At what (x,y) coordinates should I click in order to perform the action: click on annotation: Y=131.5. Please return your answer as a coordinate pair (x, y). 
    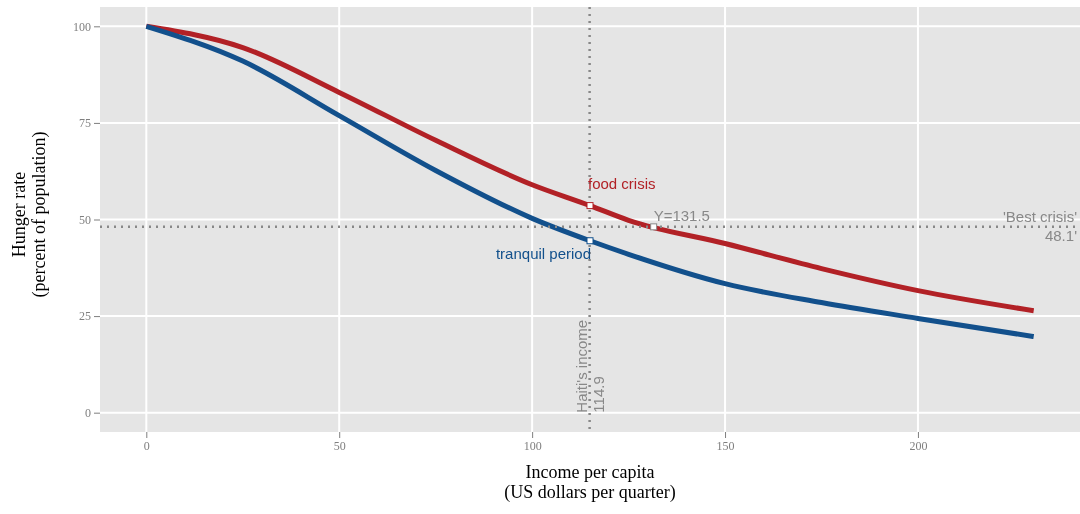
    Looking at the image, I should click on (681, 215).